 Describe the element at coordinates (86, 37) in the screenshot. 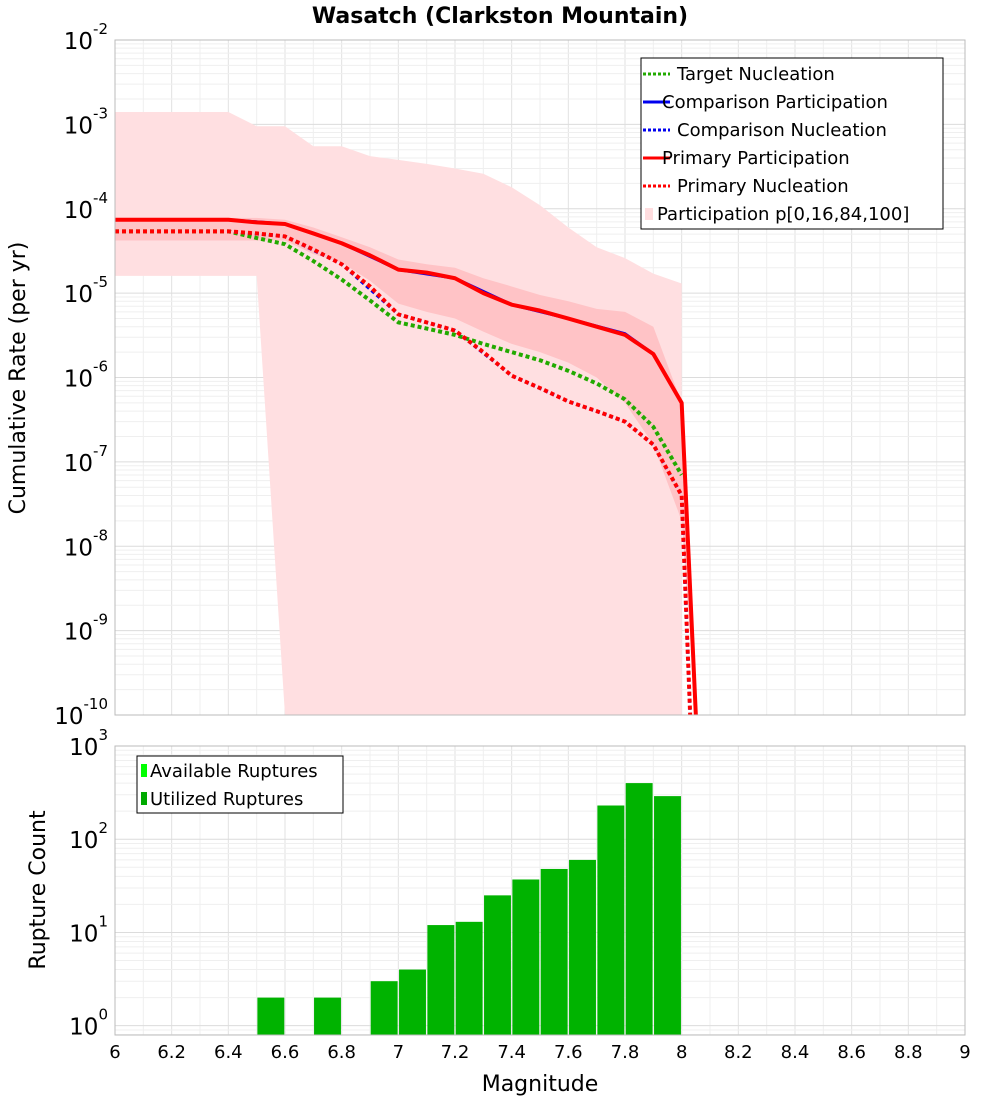

I see `top-y-tick-label: 10⁻²` at that location.